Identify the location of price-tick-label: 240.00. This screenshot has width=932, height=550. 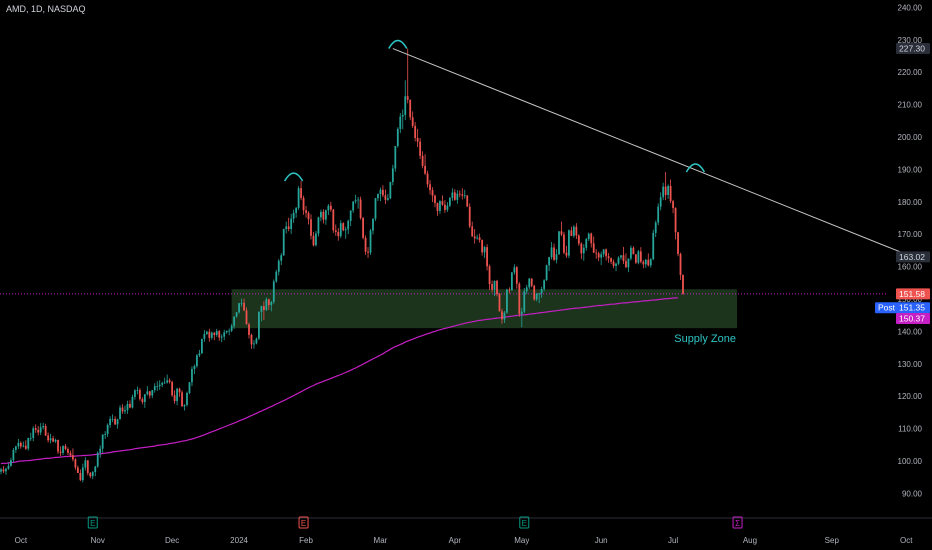
(910, 7).